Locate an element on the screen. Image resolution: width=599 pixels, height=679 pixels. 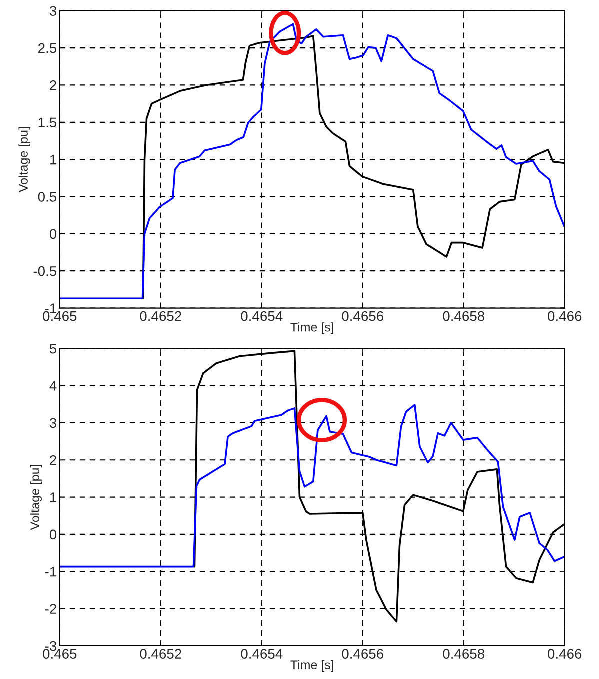
y-tick-label: 5 is located at coordinates (53, 349).